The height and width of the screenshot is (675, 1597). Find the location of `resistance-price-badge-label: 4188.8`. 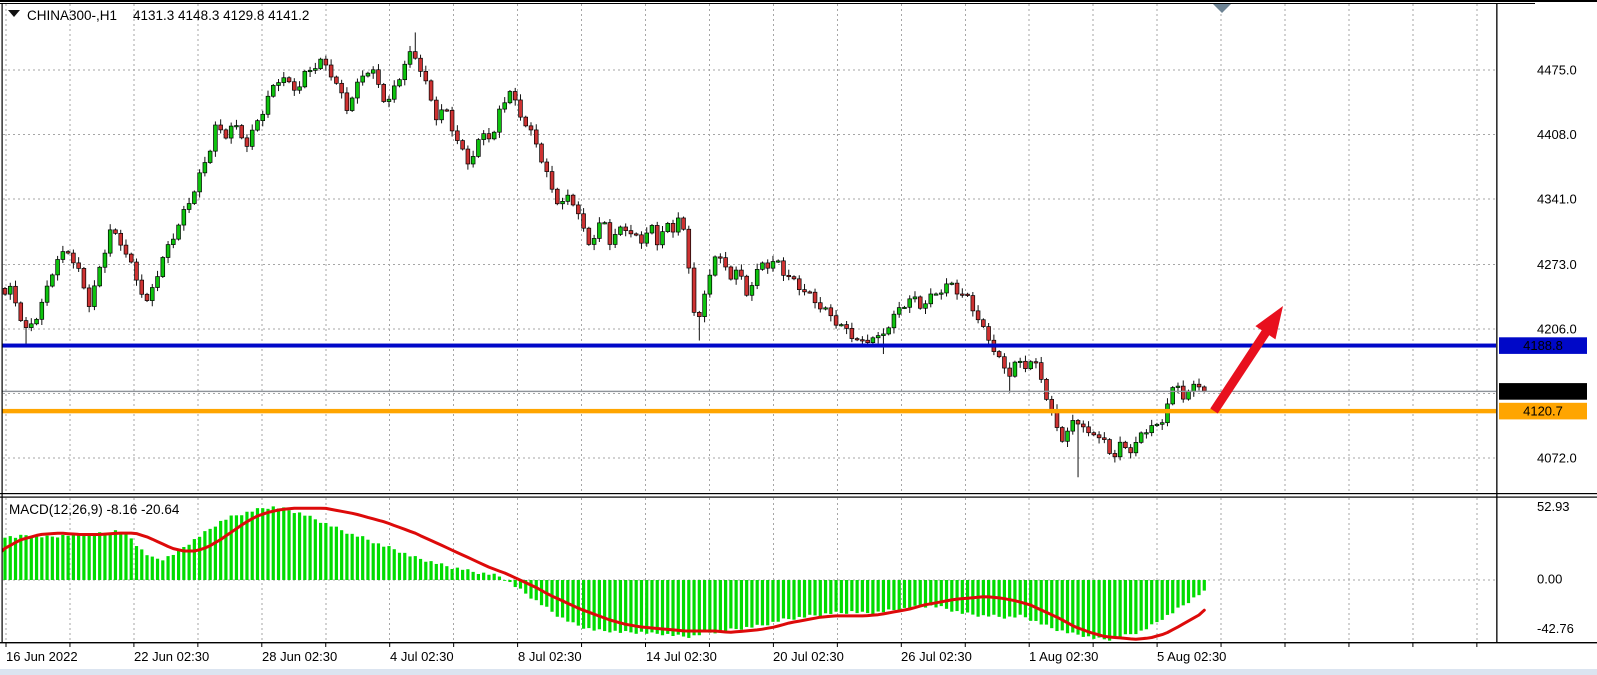

resistance-price-badge-label: 4188.8 is located at coordinates (1543, 345).